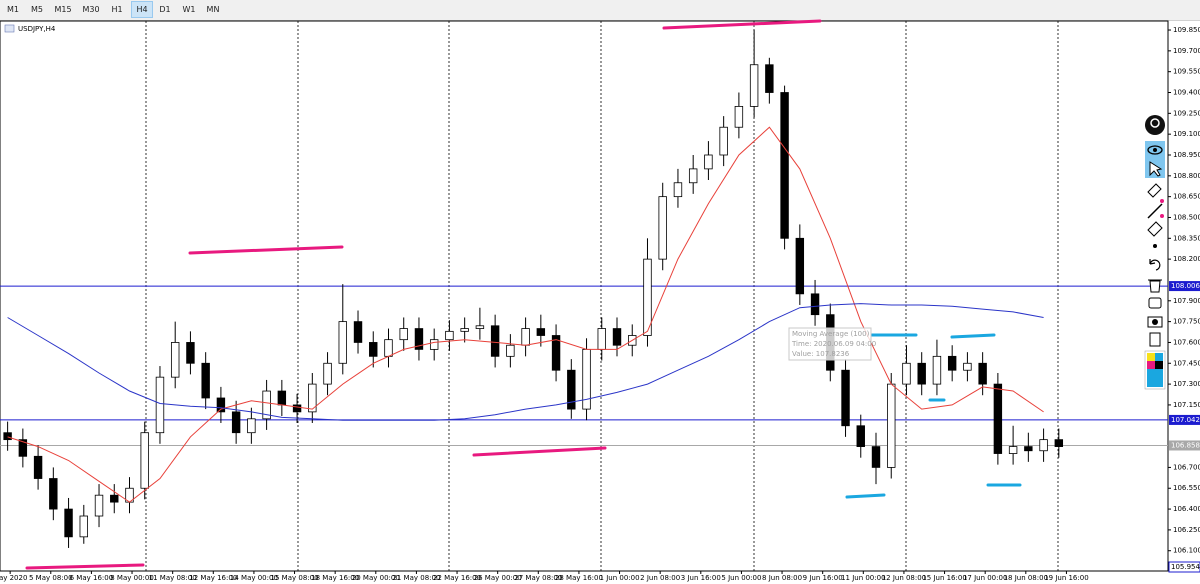  I want to click on y-tick-label: 109.250, so click(1186, 113).